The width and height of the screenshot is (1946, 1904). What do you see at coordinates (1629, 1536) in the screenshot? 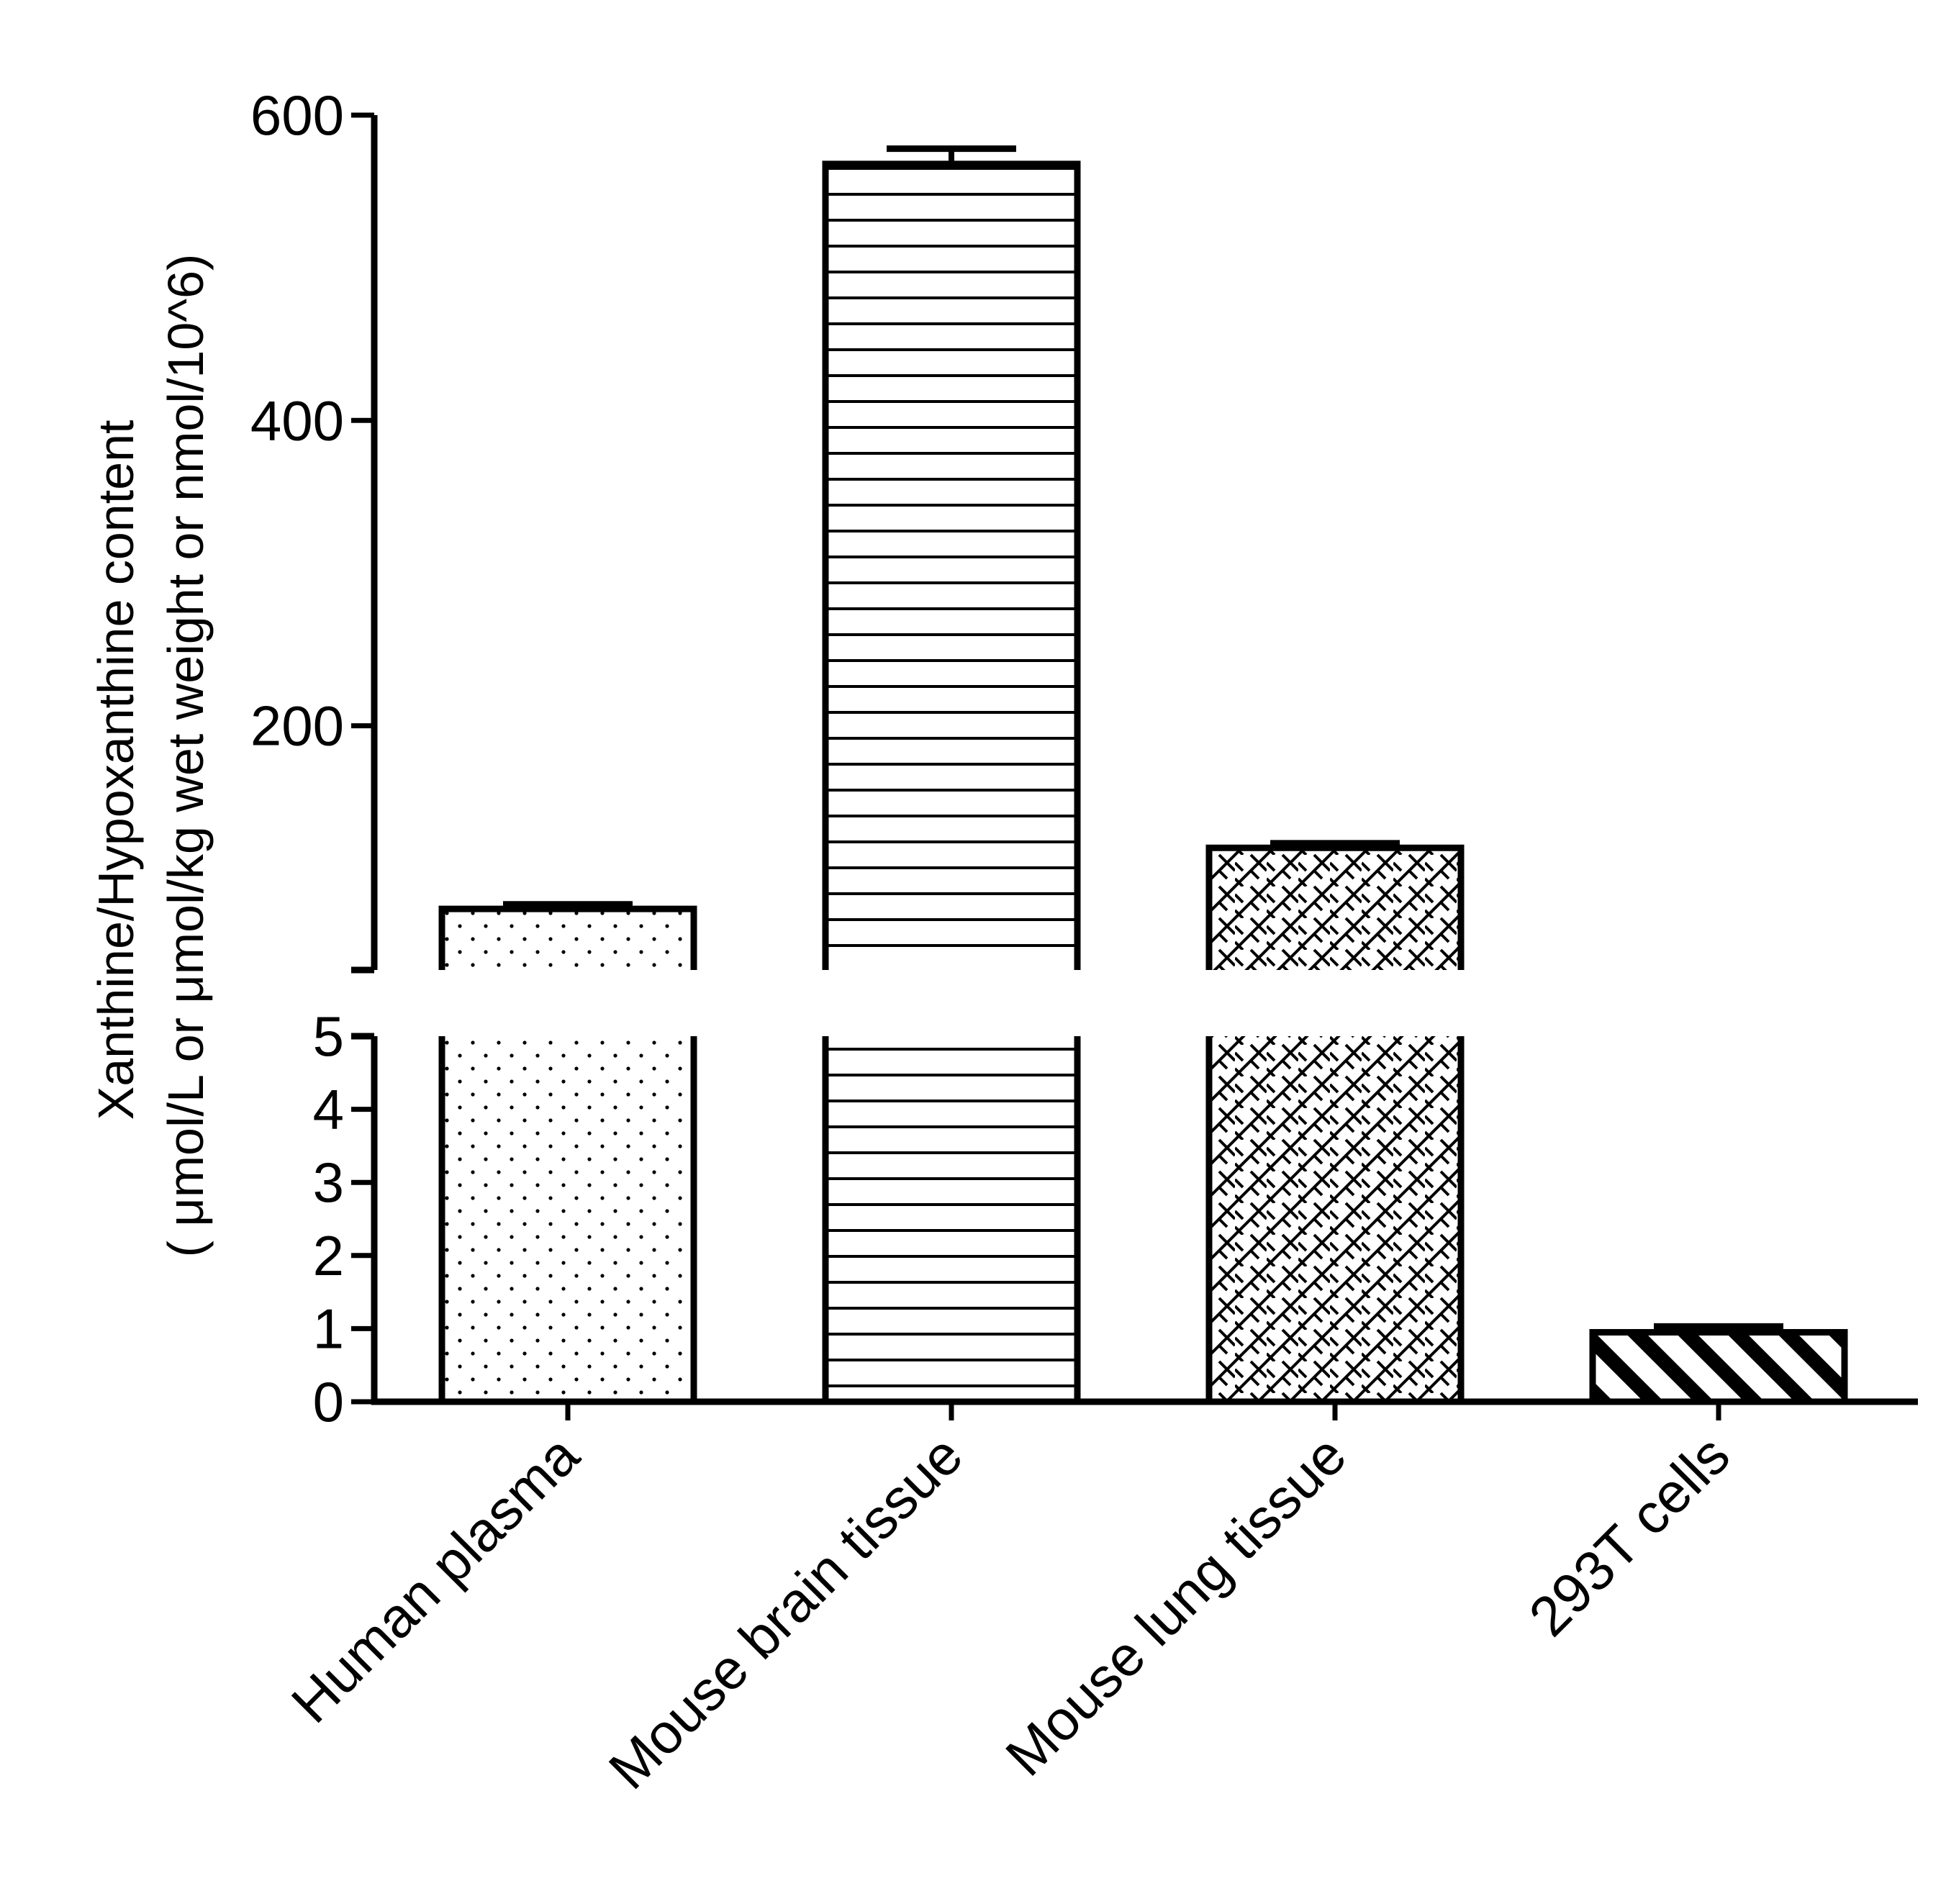
I see `category-label-3: 293T cells` at bounding box center [1629, 1536].